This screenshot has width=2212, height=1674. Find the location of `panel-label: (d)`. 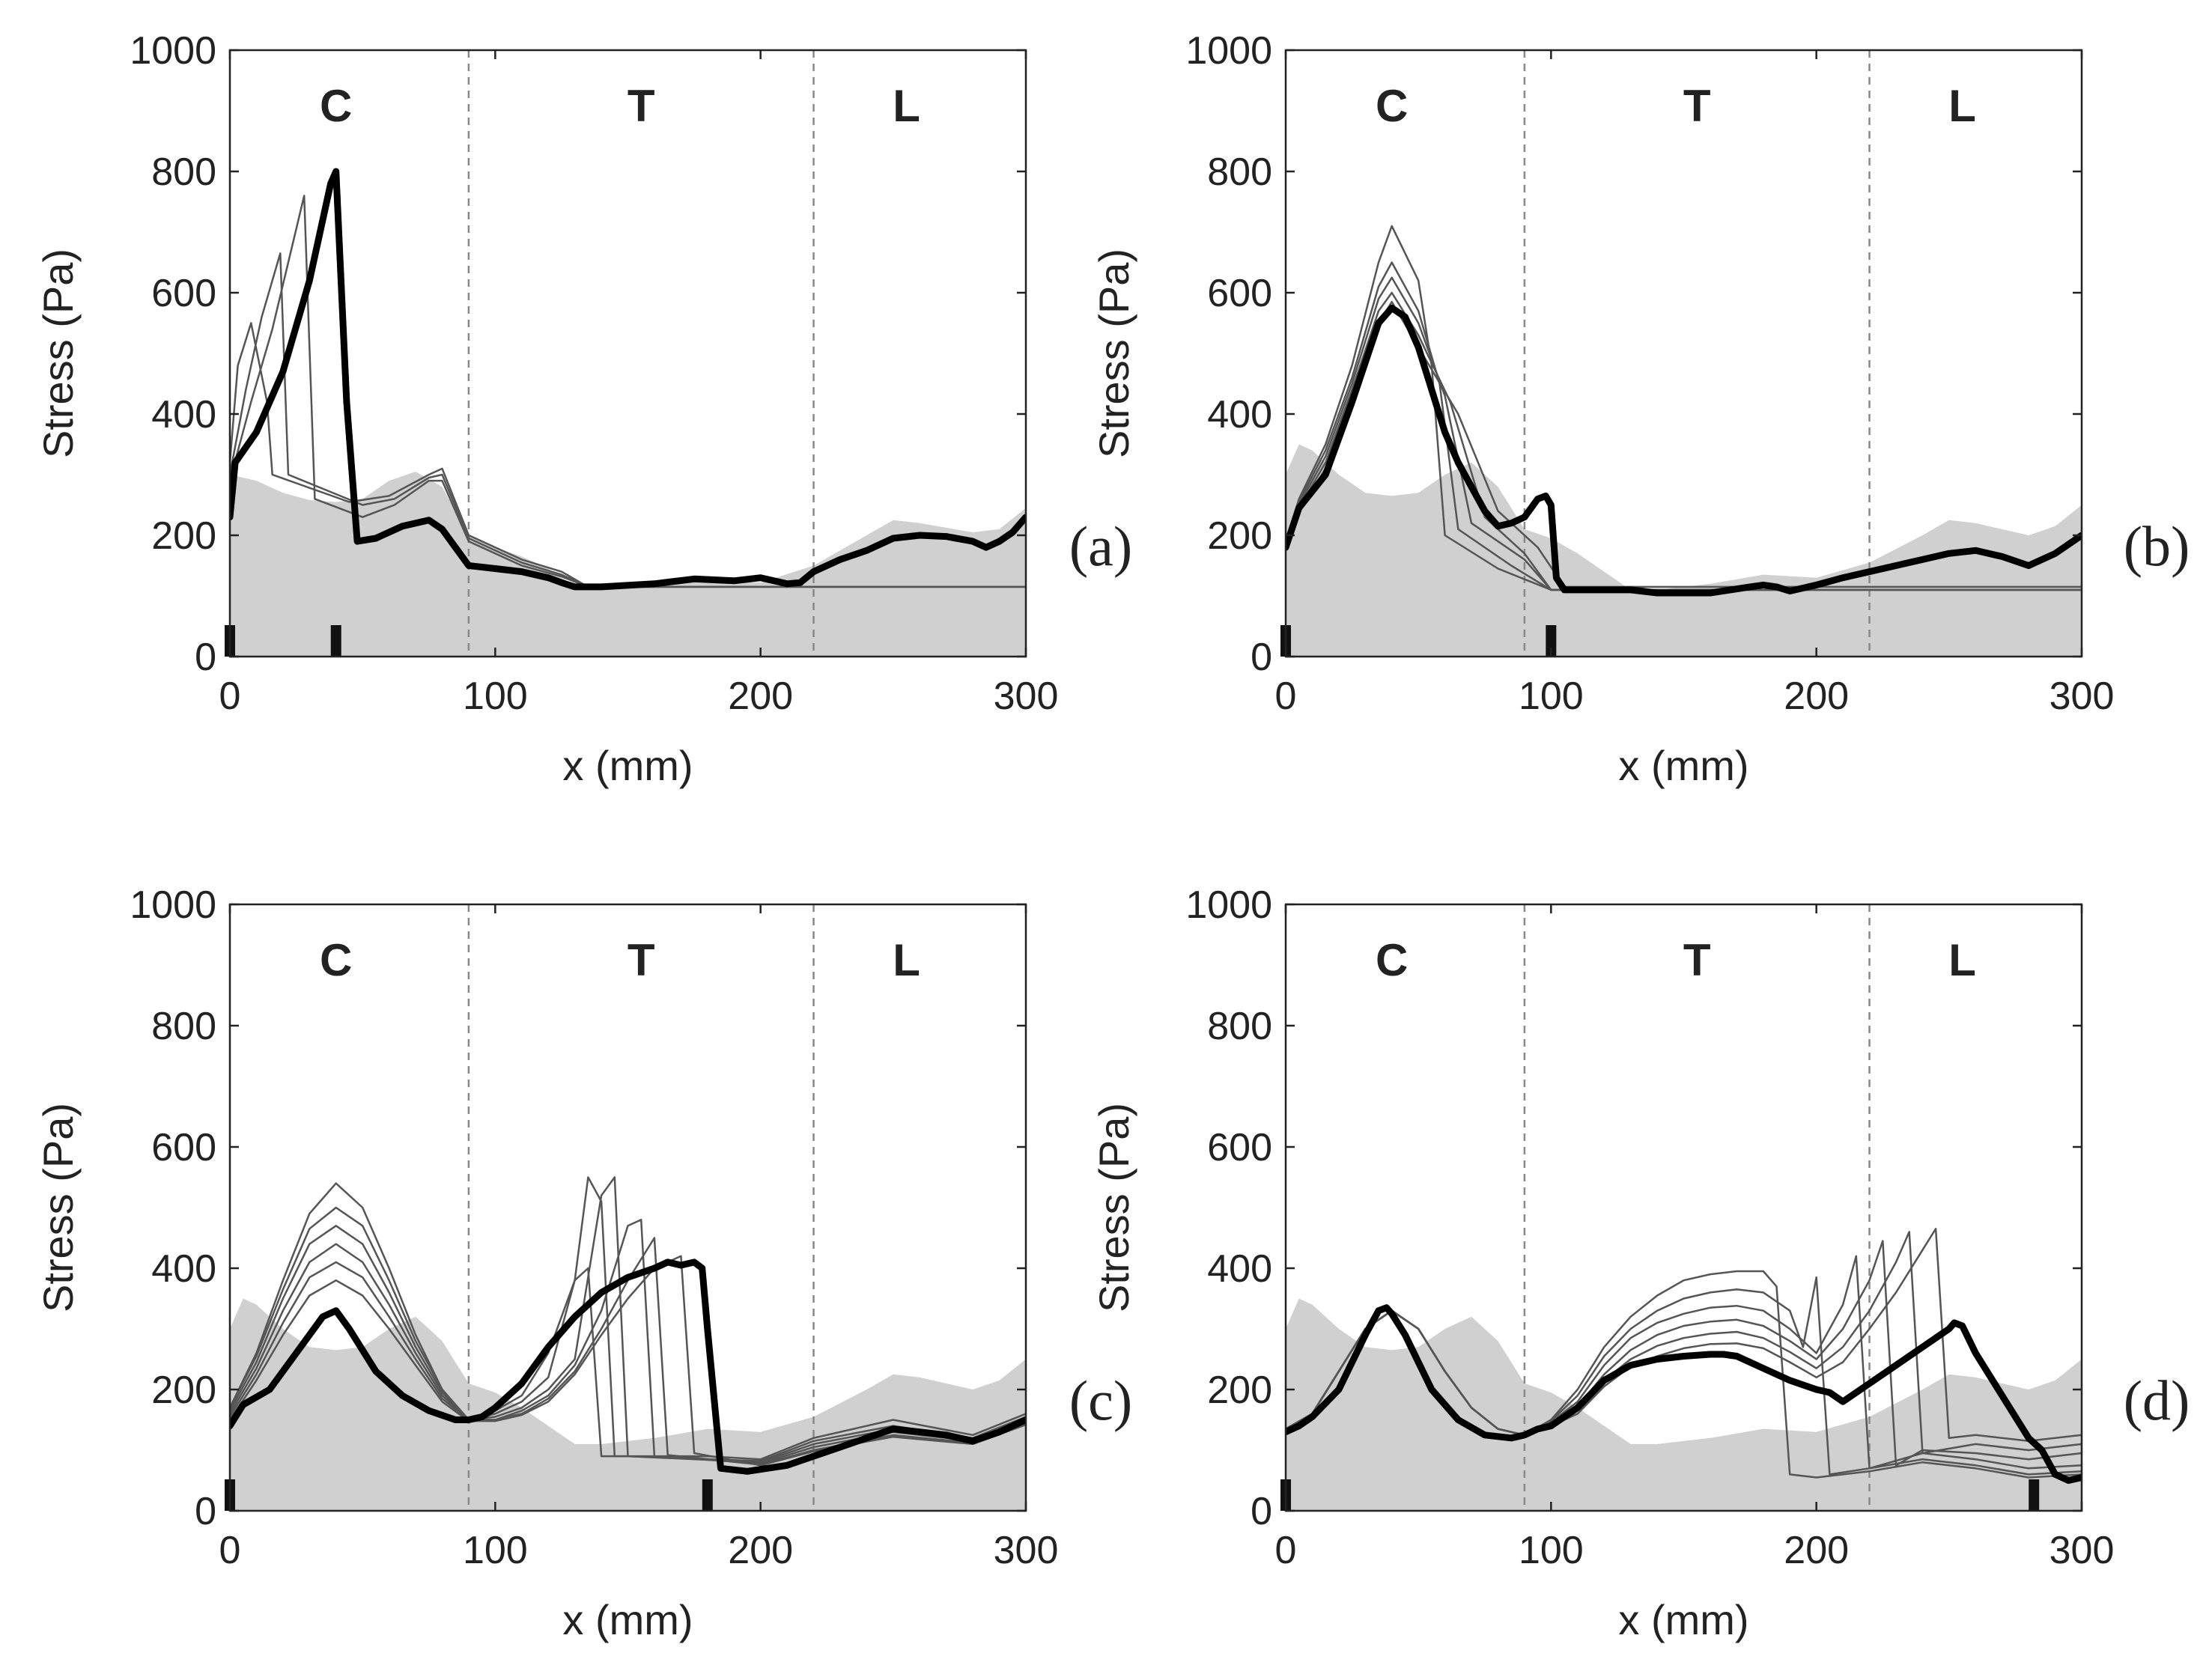

panel-label: (d) is located at coordinates (2157, 1401).